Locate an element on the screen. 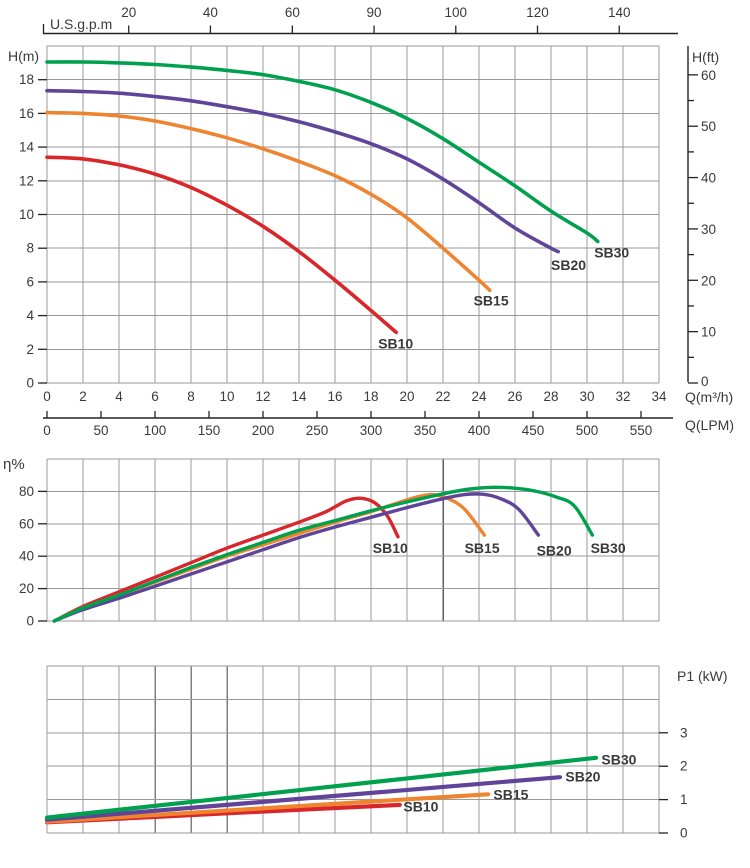 This screenshot has height=868, width=750. lpm-tick-label: 50 is located at coordinates (100, 430).